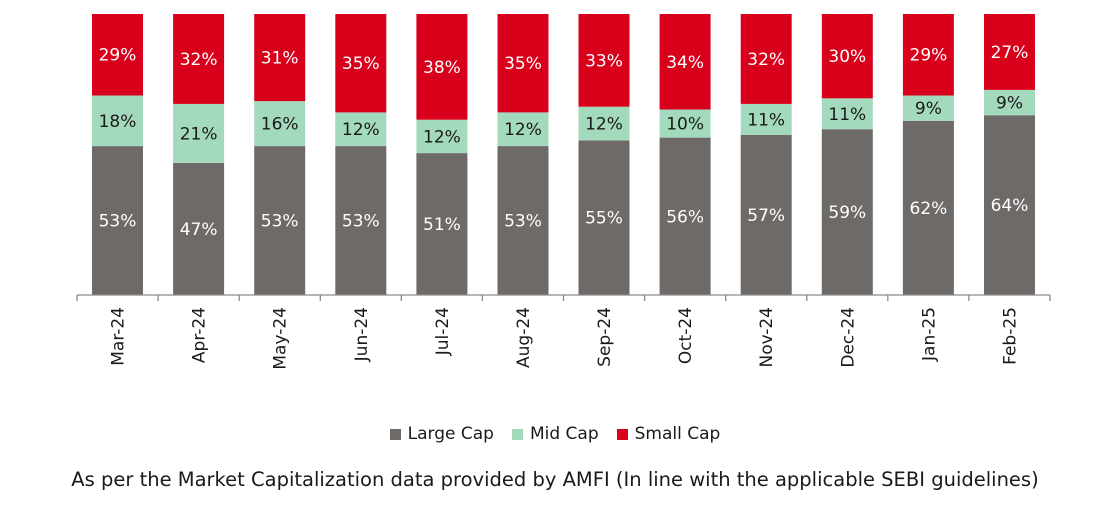 The width and height of the screenshot is (1110, 514). Describe the element at coordinates (564, 434) in the screenshot. I see `legend-label: Mid Cap` at that location.